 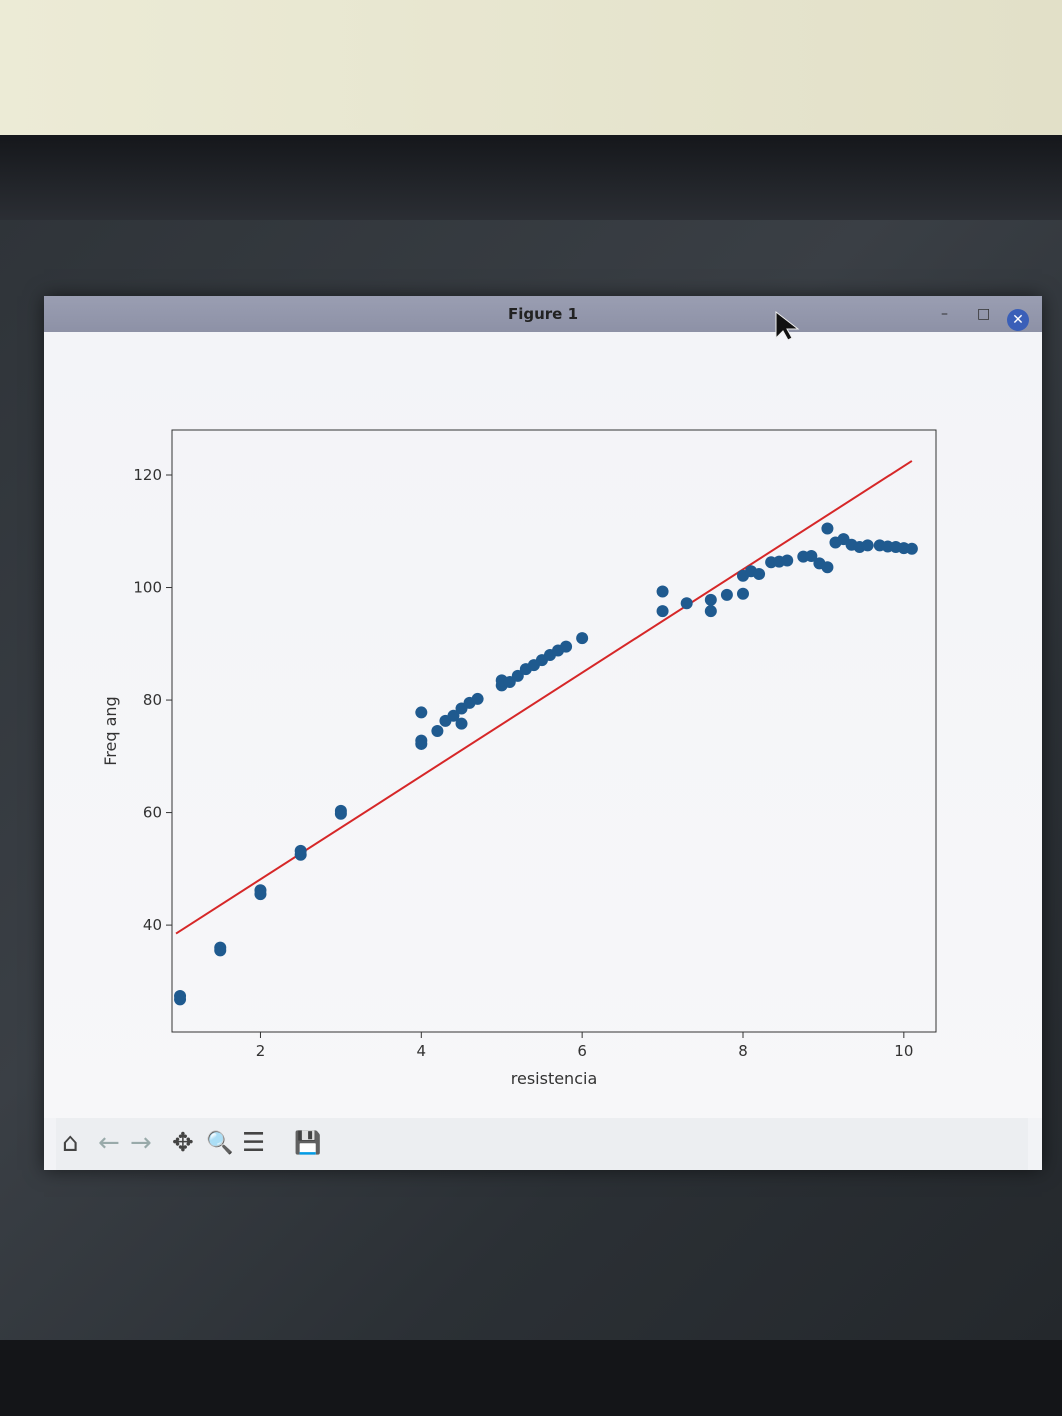 What do you see at coordinates (787, 325) in the screenshot?
I see `mouse-cursor-icon` at bounding box center [787, 325].